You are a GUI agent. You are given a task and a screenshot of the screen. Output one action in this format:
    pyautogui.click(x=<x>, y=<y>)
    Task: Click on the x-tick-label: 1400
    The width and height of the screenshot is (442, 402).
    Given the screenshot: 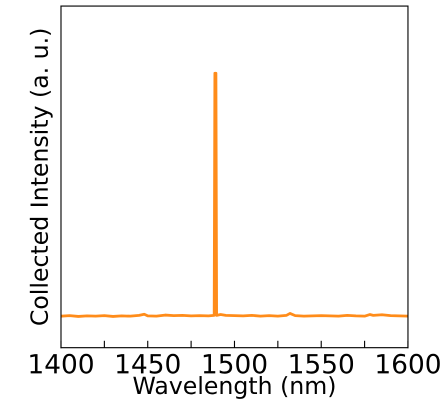 What is the action you would take?
    pyautogui.click(x=61, y=364)
    